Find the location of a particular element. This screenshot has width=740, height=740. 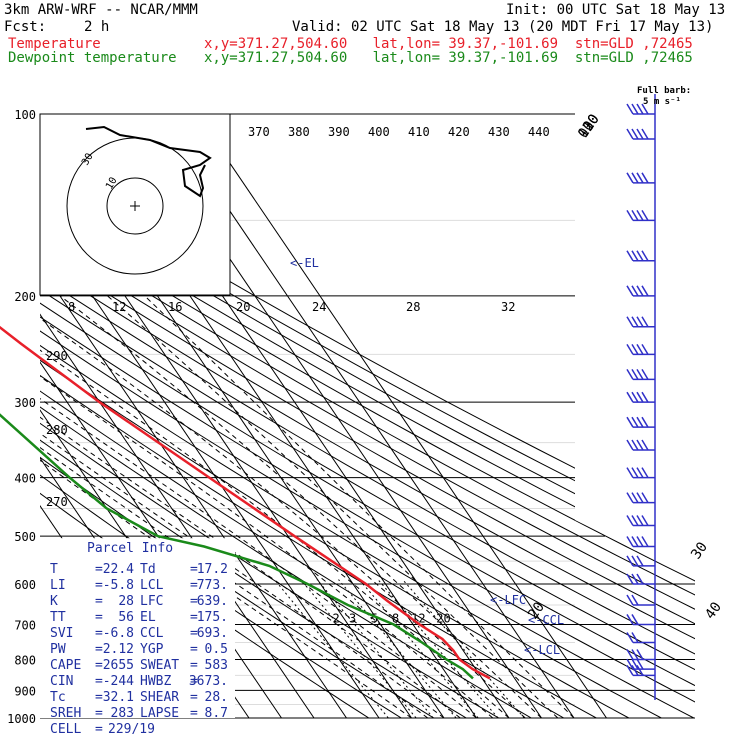

isotherm-label-20: 20 is located at coordinates (536, 610).